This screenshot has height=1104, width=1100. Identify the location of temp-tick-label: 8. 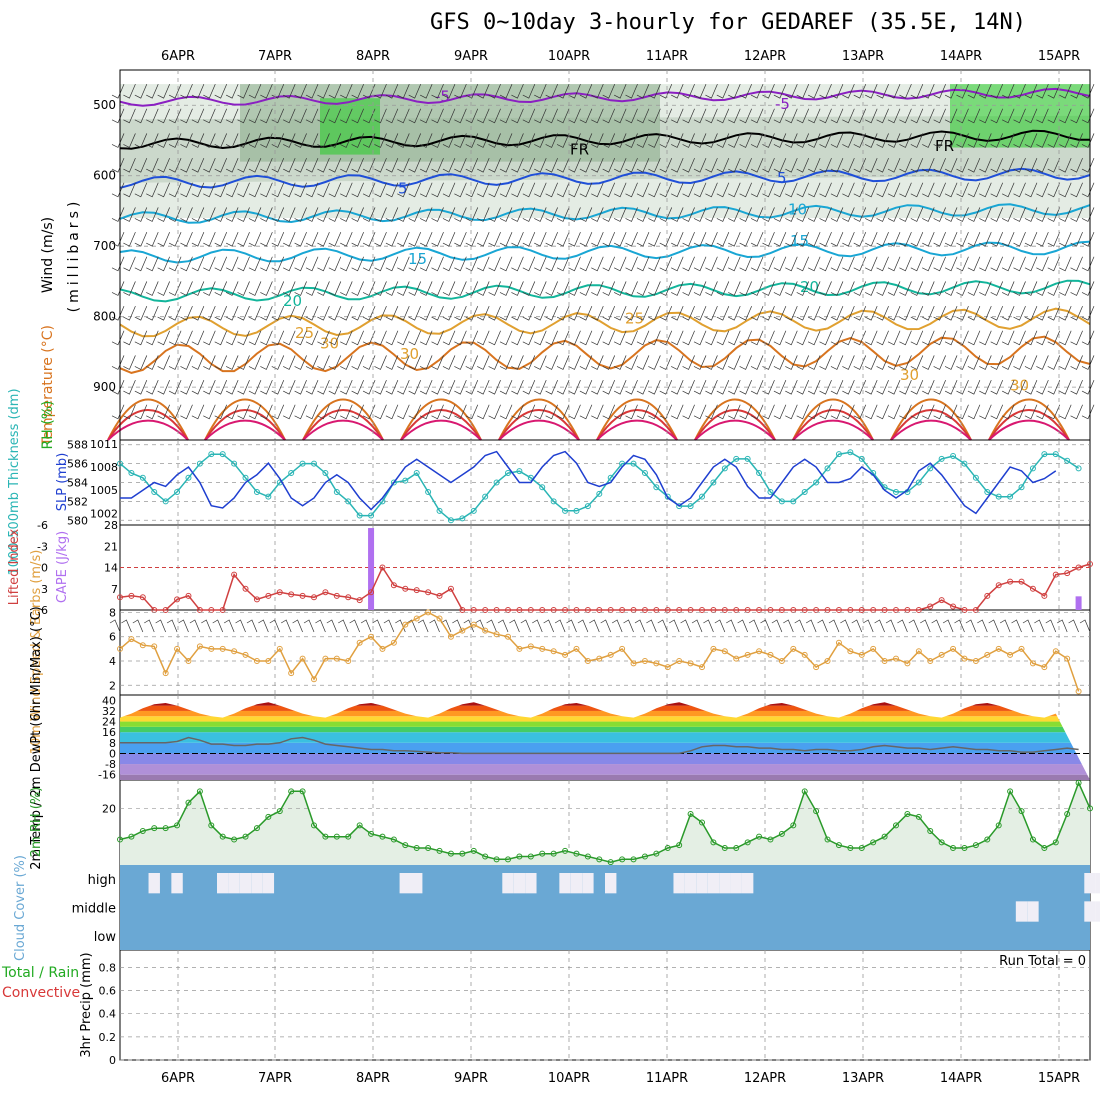
(112, 743).